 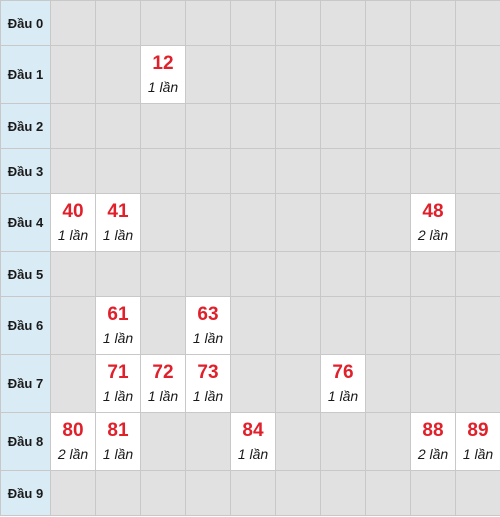 I want to click on table-row: Đầu 0, so click(x=250, y=23).